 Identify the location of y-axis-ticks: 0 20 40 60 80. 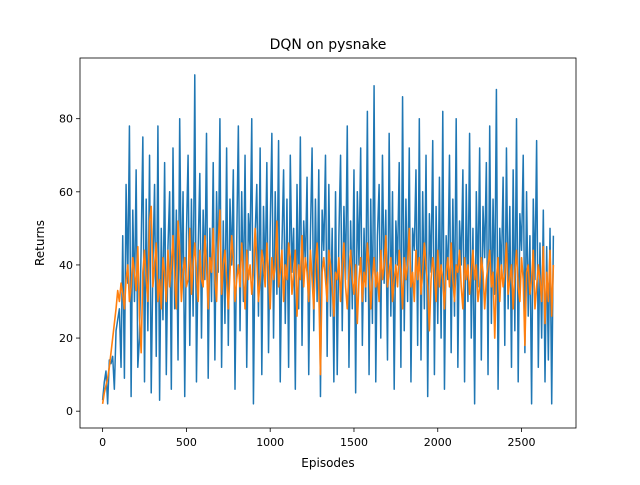
(69, 265).